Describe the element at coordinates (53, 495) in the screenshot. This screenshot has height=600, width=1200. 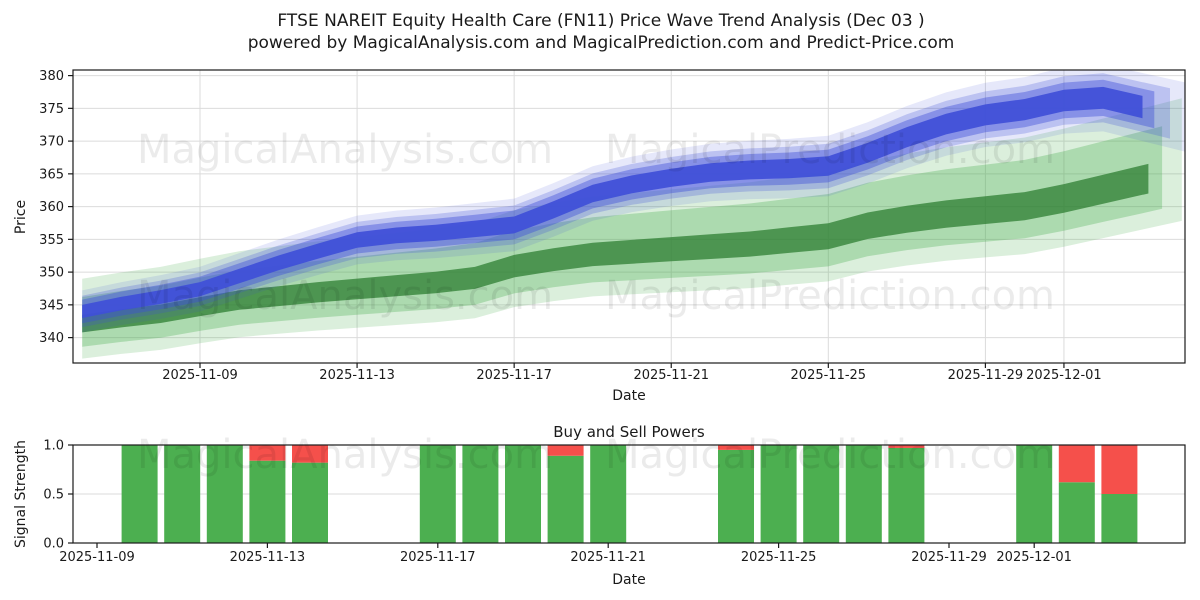
I see `y-tick-label: 0.5` at that location.